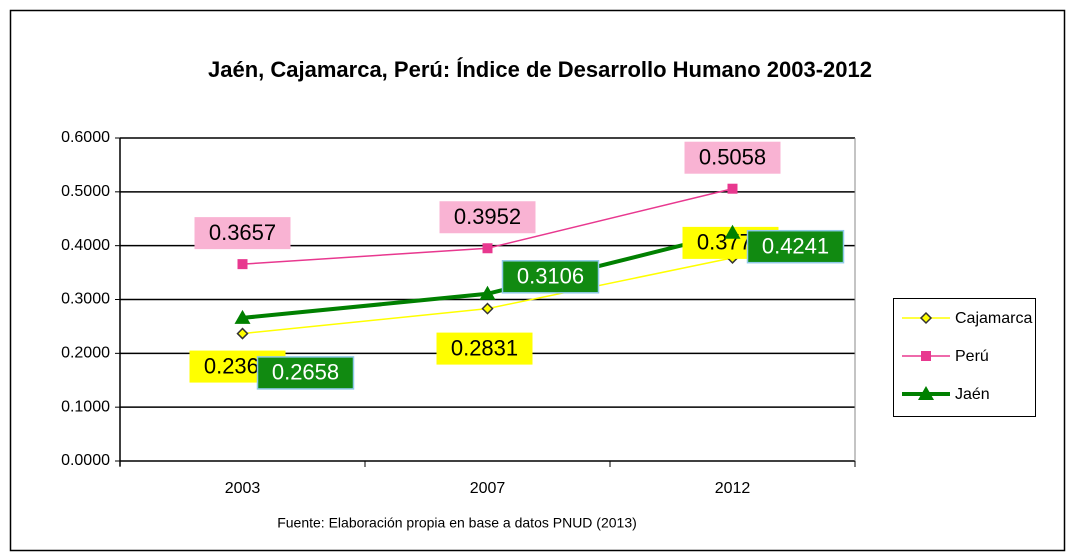 The image size is (1075, 556). I want to click on data-label: 0.3106, so click(550, 276).